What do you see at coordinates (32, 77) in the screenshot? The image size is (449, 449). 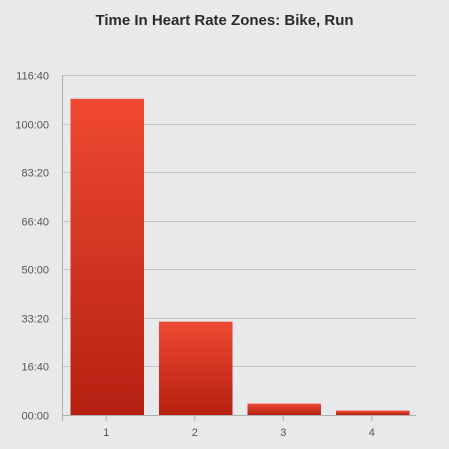 I see `y-tick-label: 116:40` at bounding box center [32, 77].